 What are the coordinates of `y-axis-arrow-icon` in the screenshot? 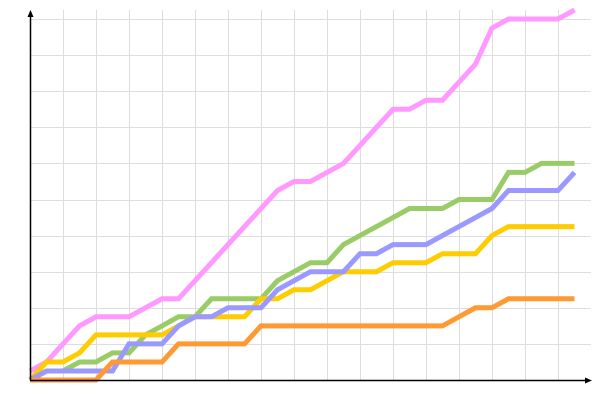 It's located at (30, 13).